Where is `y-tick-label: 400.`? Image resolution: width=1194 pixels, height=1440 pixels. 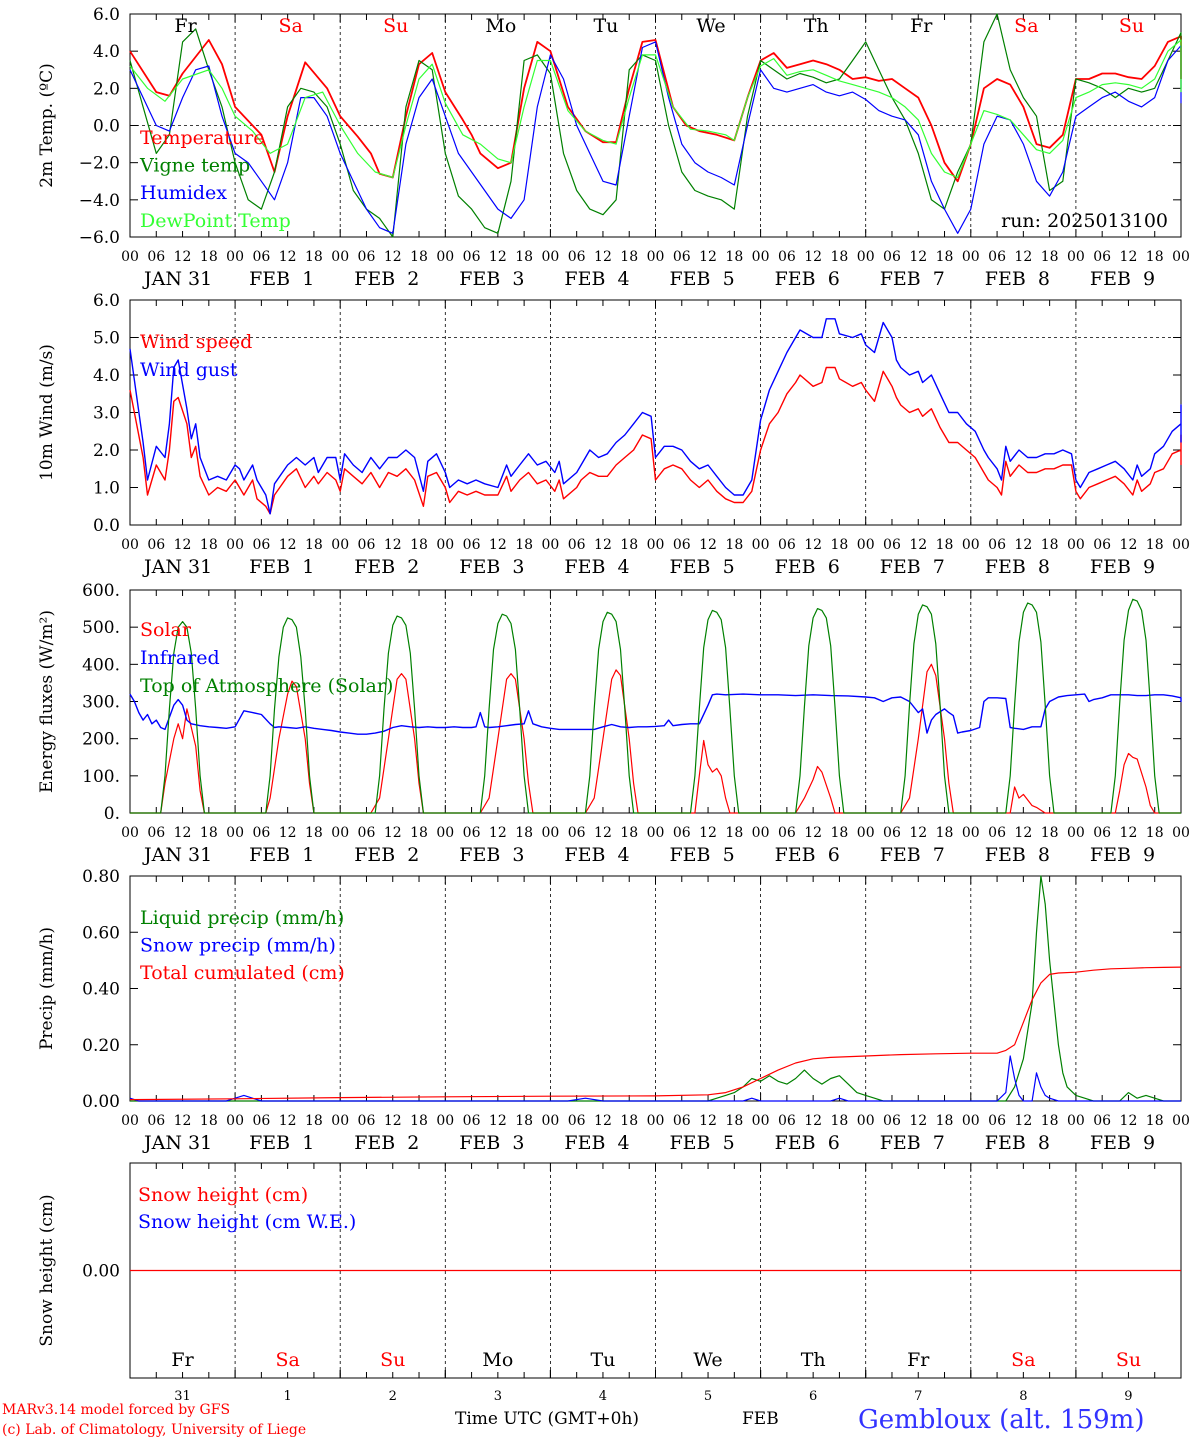
y-tick-label: 400. is located at coordinates (101, 665).